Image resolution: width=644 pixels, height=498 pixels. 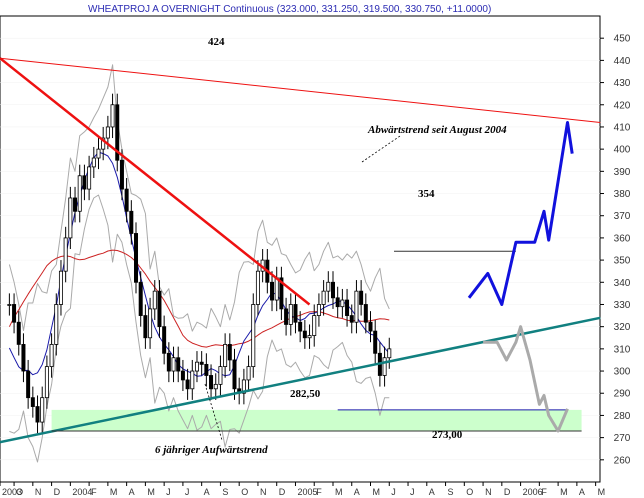 I want to click on y-tick-label: 450, so click(x=622, y=39).